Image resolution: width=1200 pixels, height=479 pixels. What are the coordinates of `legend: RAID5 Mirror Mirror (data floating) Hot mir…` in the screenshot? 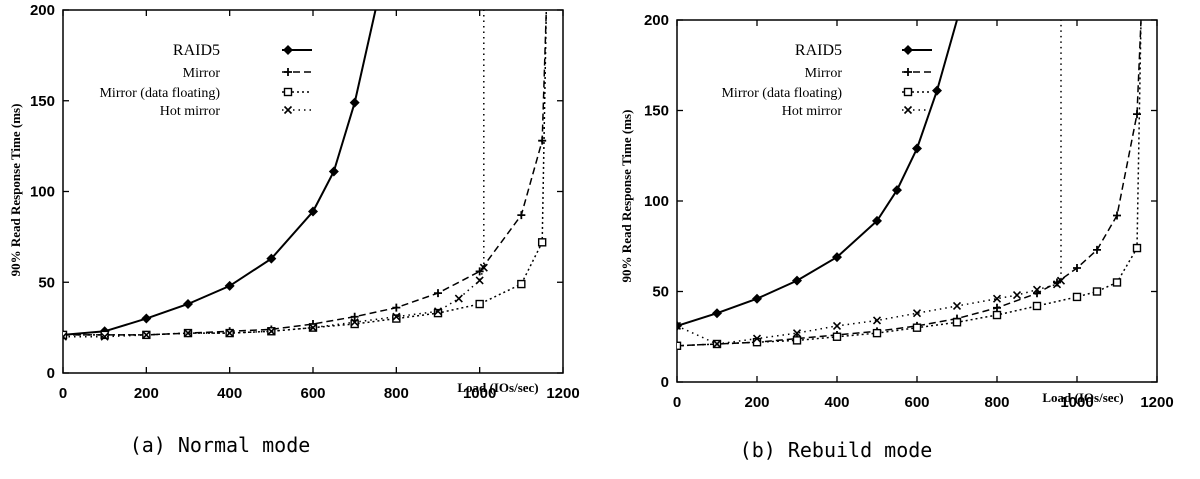 It's located at (826, 80).